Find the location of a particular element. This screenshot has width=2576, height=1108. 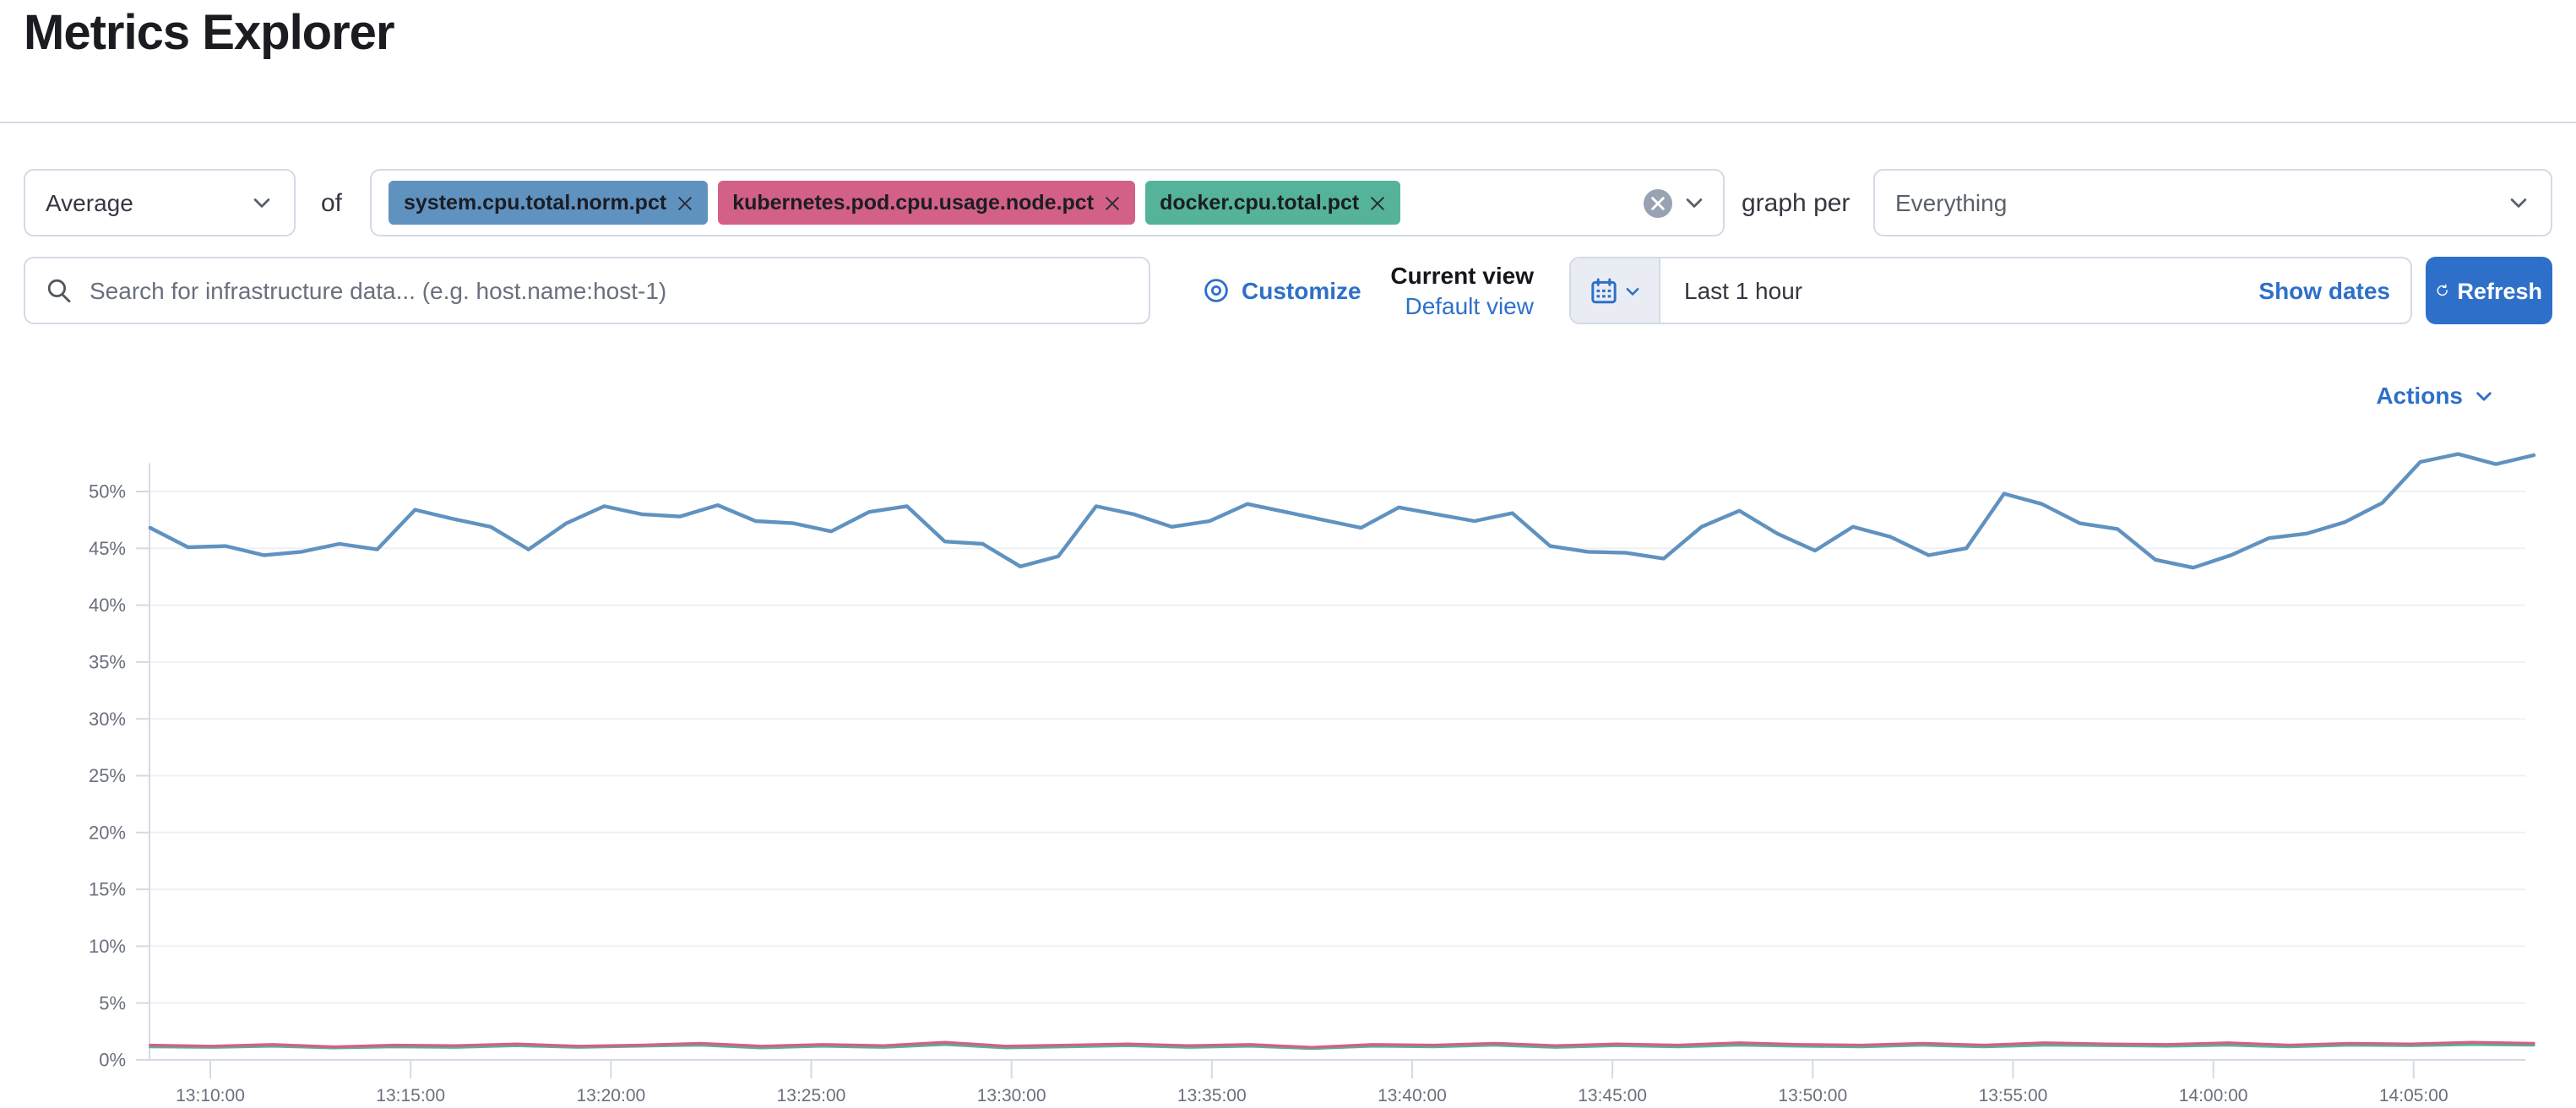

customize-label: Customize is located at coordinates (1301, 290).